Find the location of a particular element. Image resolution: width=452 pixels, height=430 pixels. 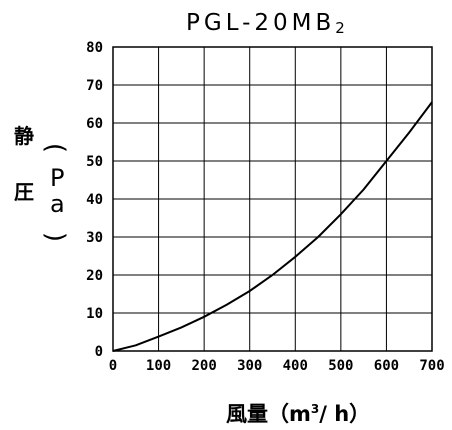

chart-title: PGL-20MB2 is located at coordinates (265, 23).